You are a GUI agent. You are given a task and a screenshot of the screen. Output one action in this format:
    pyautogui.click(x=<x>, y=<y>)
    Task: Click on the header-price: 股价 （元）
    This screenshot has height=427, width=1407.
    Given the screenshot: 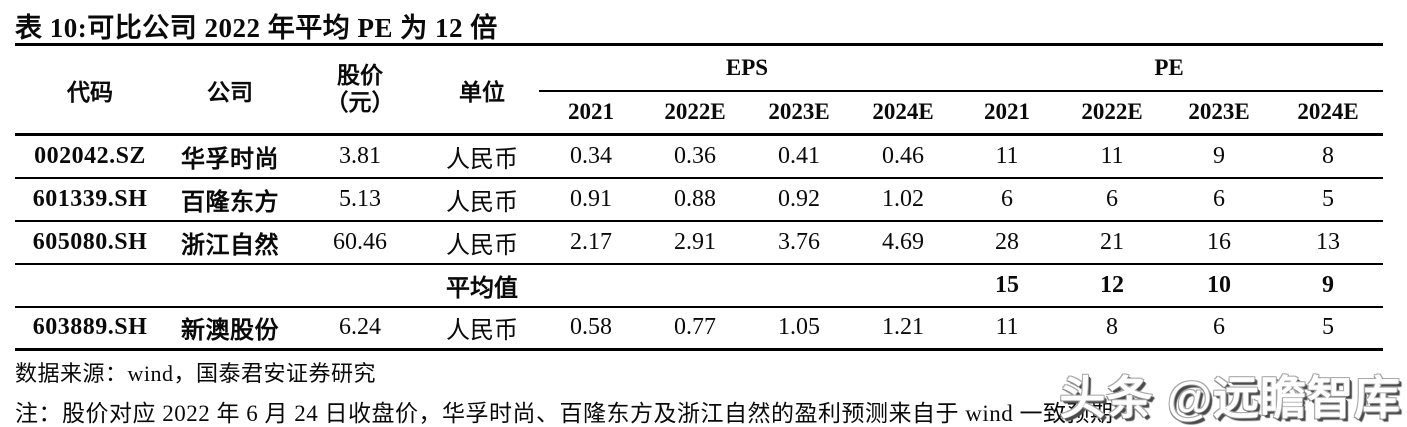 What is the action you would take?
    pyautogui.click(x=360, y=90)
    